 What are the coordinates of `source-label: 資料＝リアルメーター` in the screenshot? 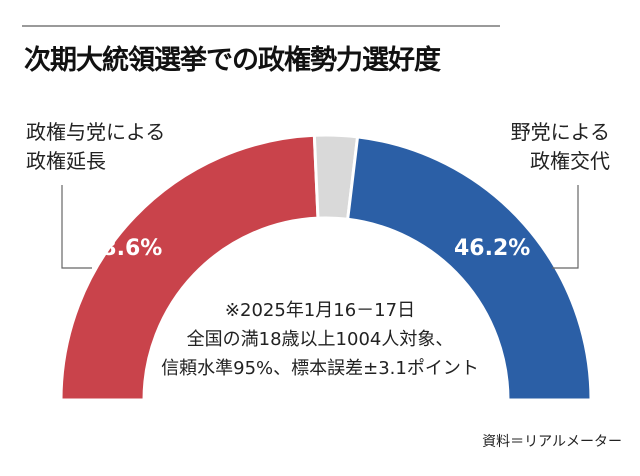 It's located at (552, 442).